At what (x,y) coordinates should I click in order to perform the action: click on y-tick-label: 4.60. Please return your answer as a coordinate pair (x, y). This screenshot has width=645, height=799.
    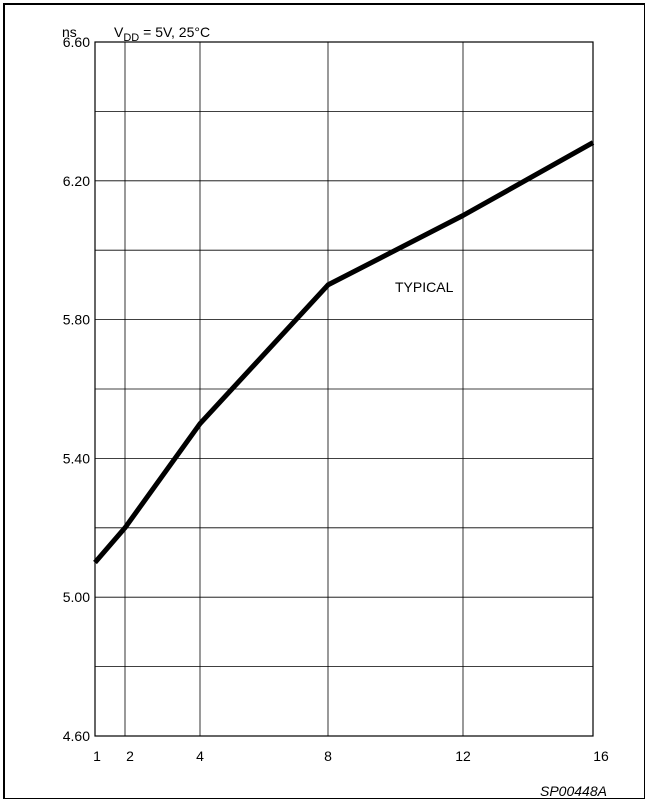
    Looking at the image, I should click on (76, 736).